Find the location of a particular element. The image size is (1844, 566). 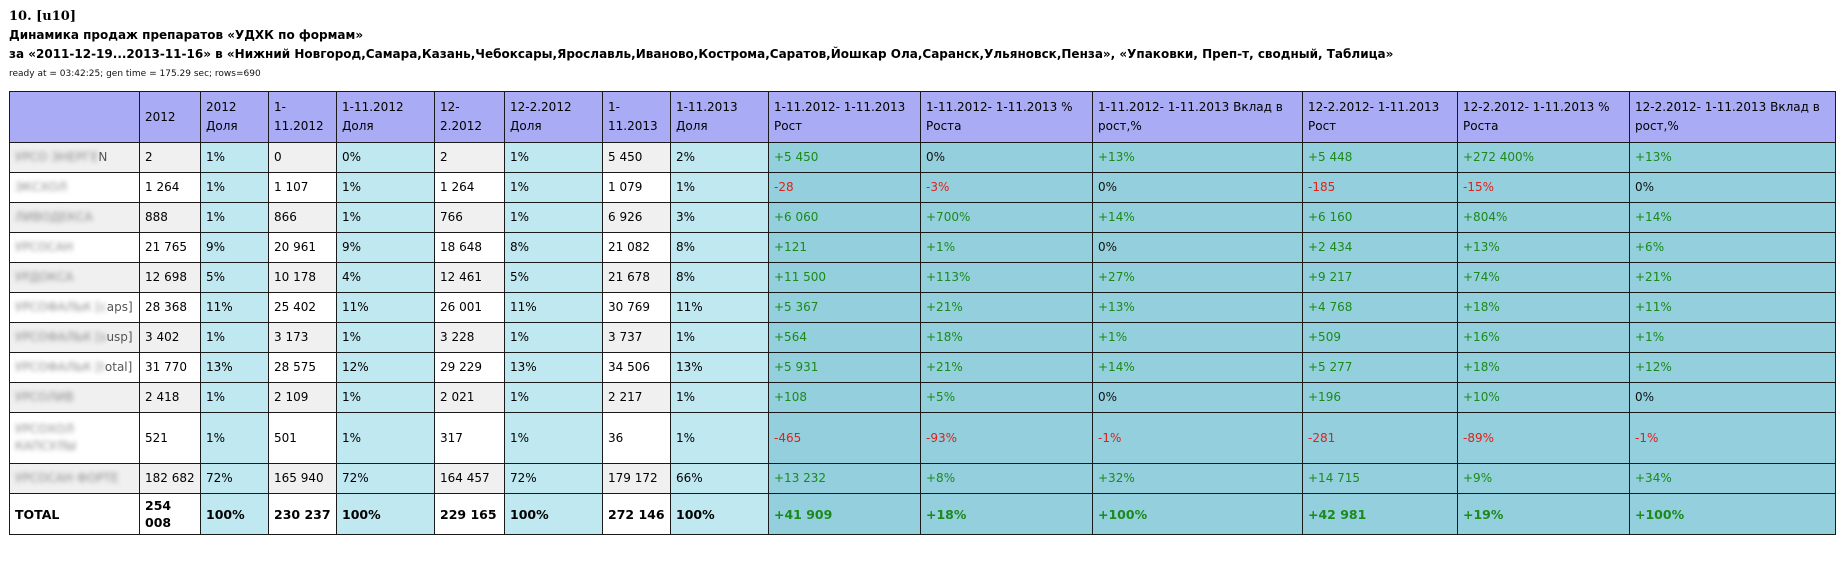

data-cell: 21 678 is located at coordinates (636, 277).